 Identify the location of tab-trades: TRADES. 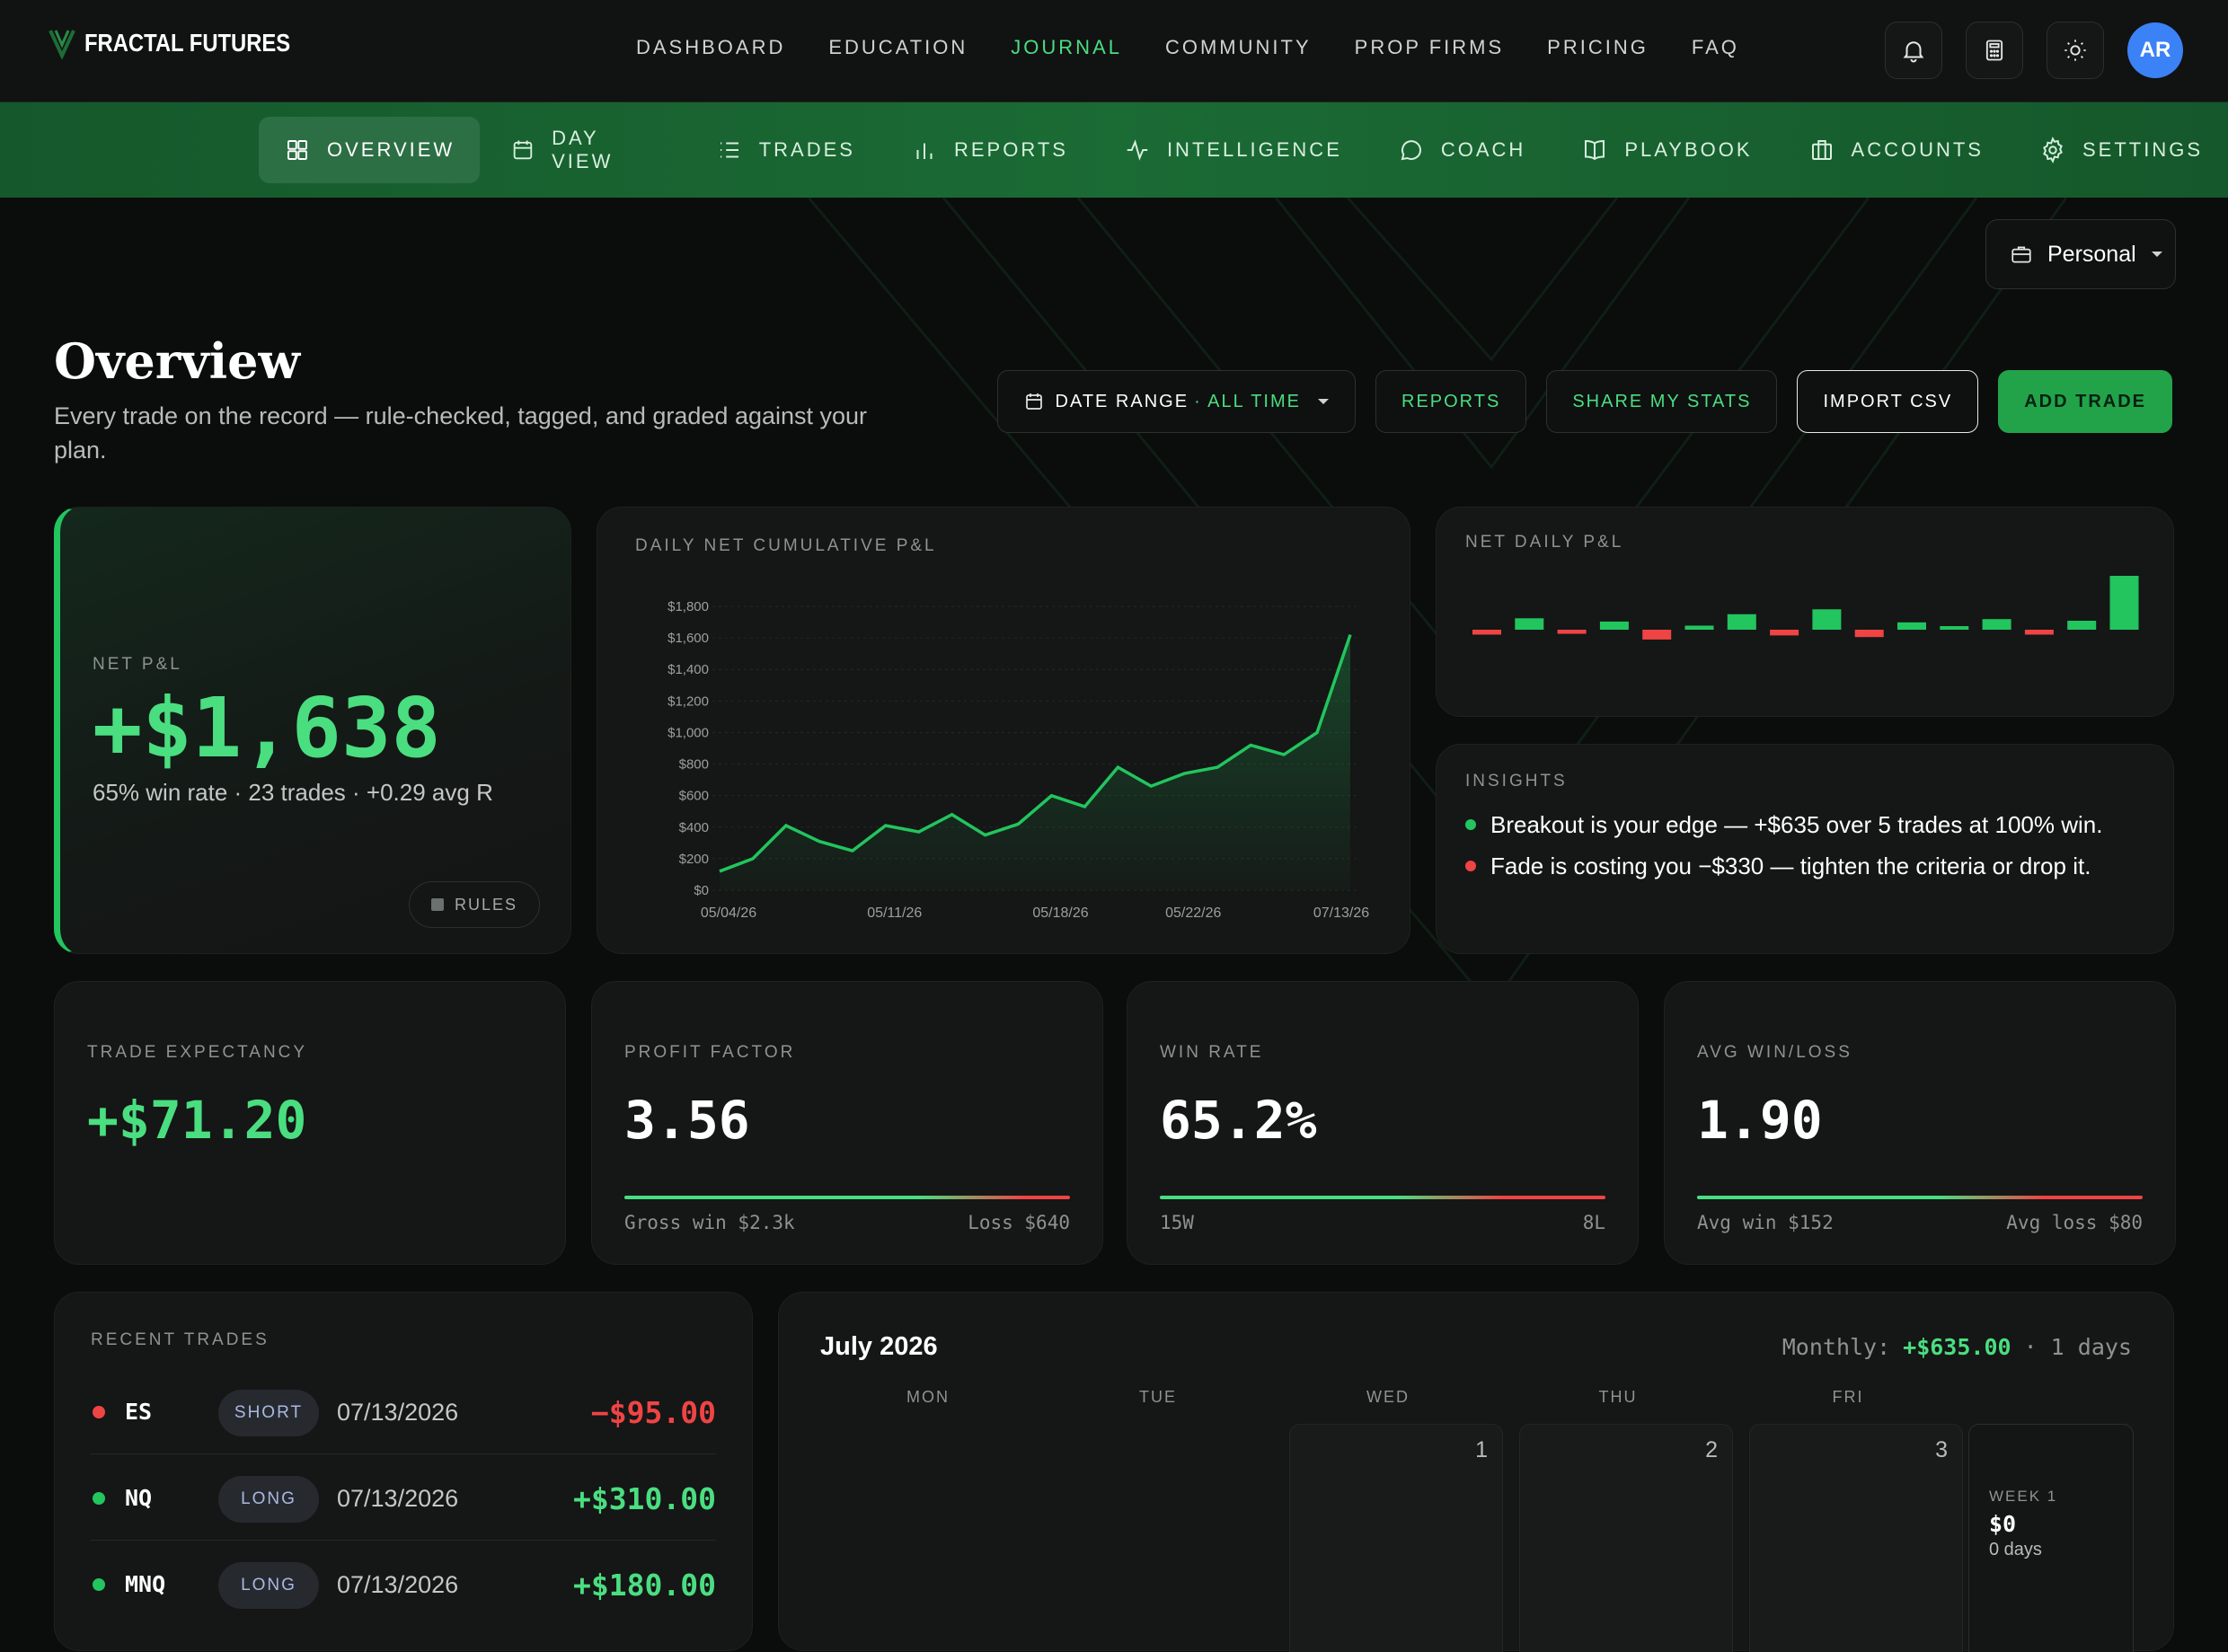
(785, 150).